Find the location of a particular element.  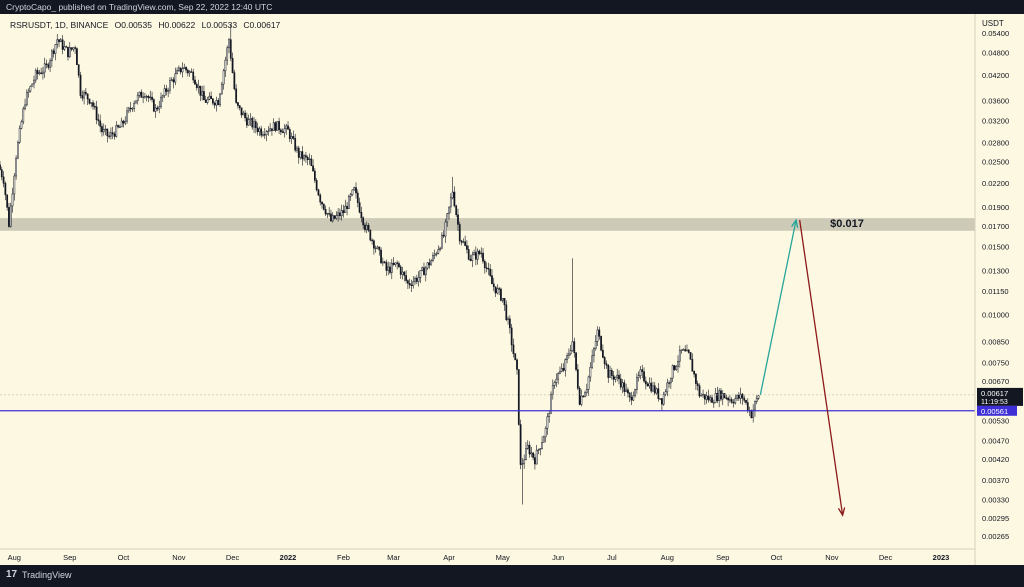

ohlc-open: O0.00535 is located at coordinates (133, 25).